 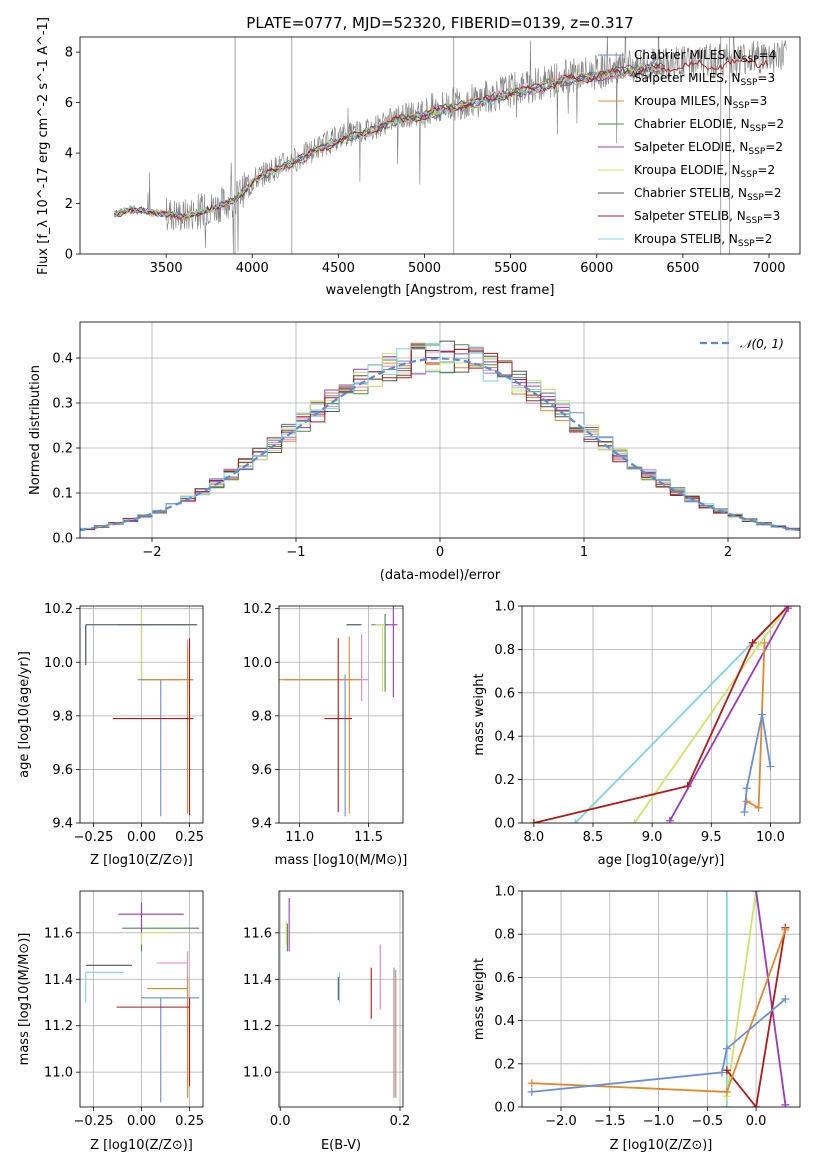 What do you see at coordinates (424, 268) in the screenshot?
I see `x-tick-label: 5000` at bounding box center [424, 268].